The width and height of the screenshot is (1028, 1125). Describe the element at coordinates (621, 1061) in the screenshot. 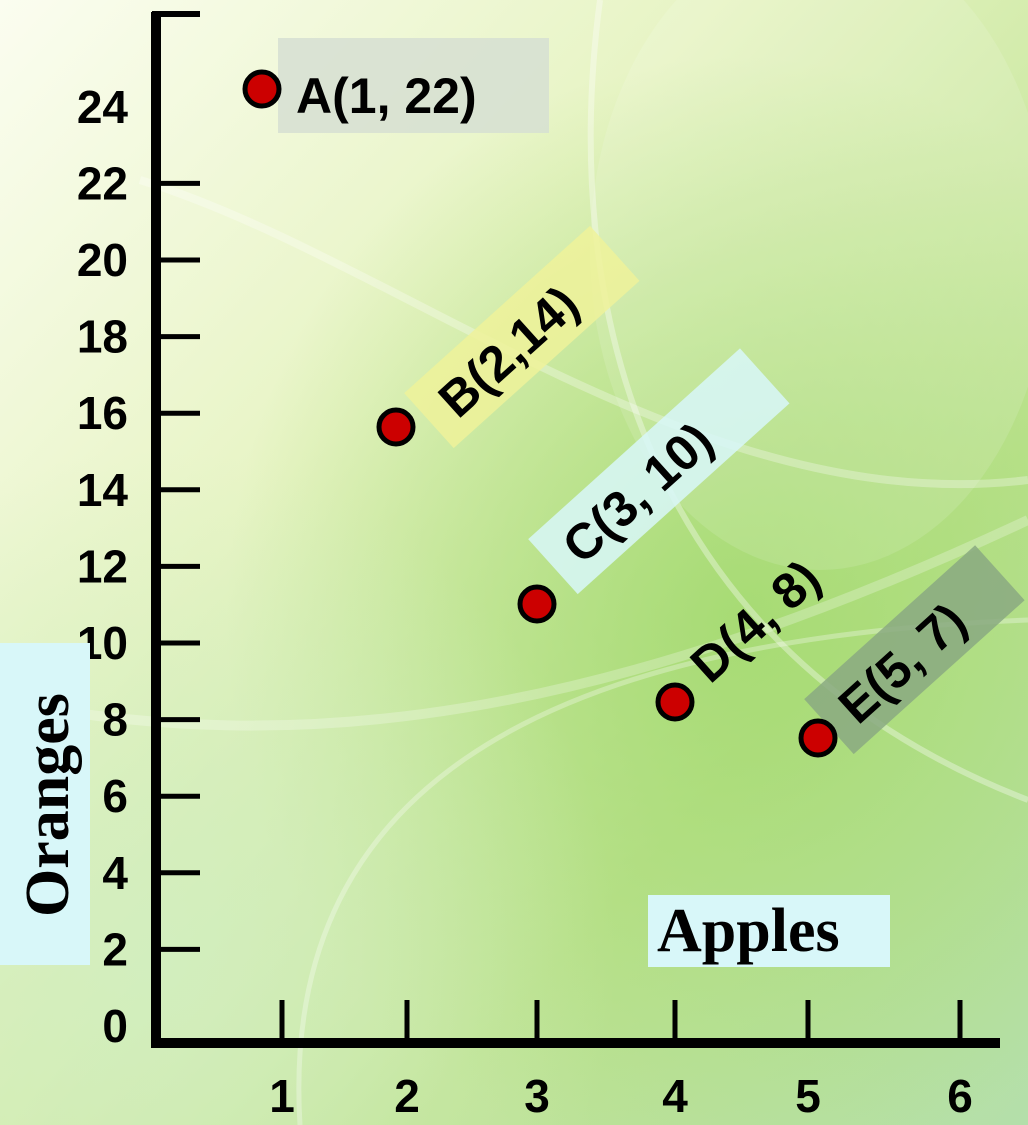

I see `x-ticks: 1 2 3 4 5 6` at that location.